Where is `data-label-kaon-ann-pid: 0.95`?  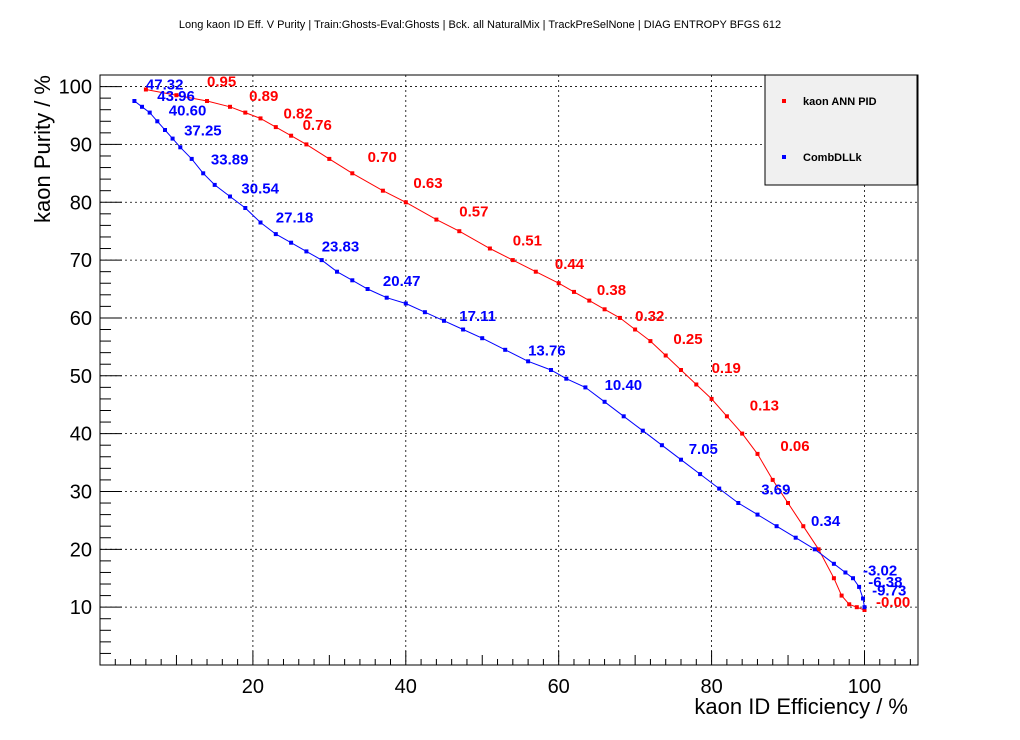 data-label-kaon-ann-pid: 0.95 is located at coordinates (221, 82).